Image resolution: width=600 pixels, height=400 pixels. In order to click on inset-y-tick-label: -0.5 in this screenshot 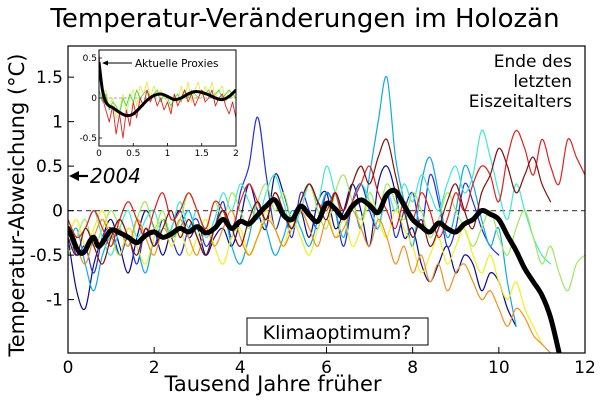, I will do `click(88, 139)`.